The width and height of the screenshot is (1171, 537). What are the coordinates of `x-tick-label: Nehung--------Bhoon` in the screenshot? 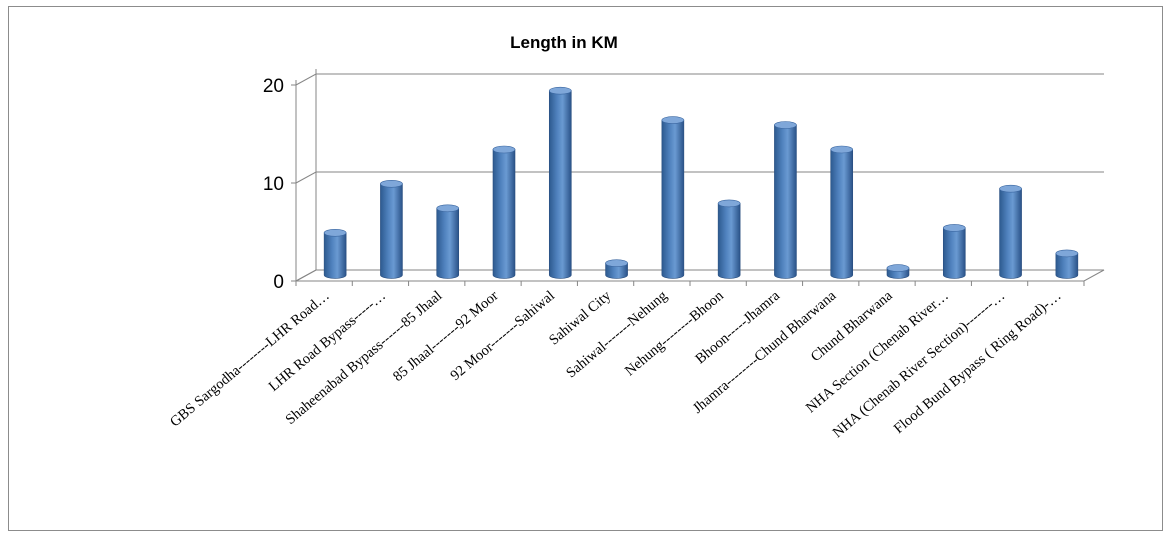 It's located at (674, 333).